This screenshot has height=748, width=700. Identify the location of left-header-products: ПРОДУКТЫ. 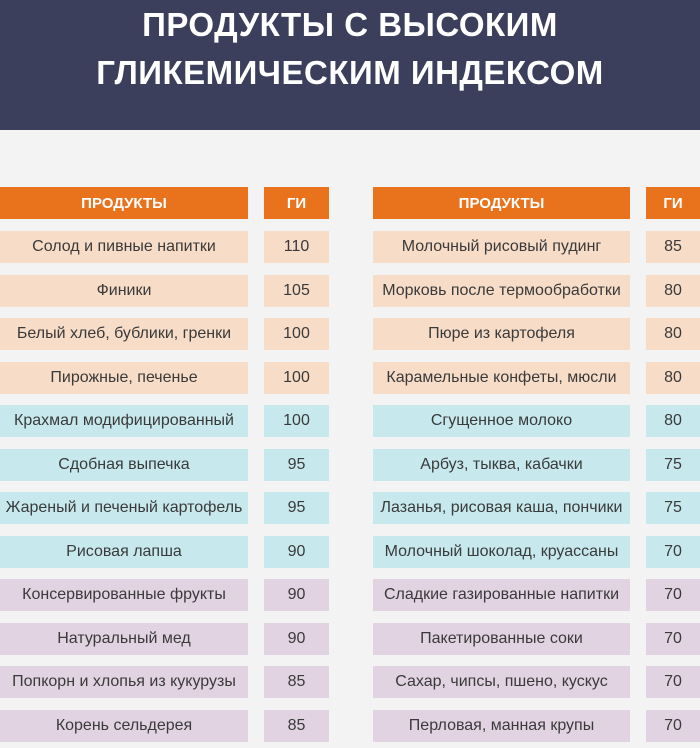
(124, 203).